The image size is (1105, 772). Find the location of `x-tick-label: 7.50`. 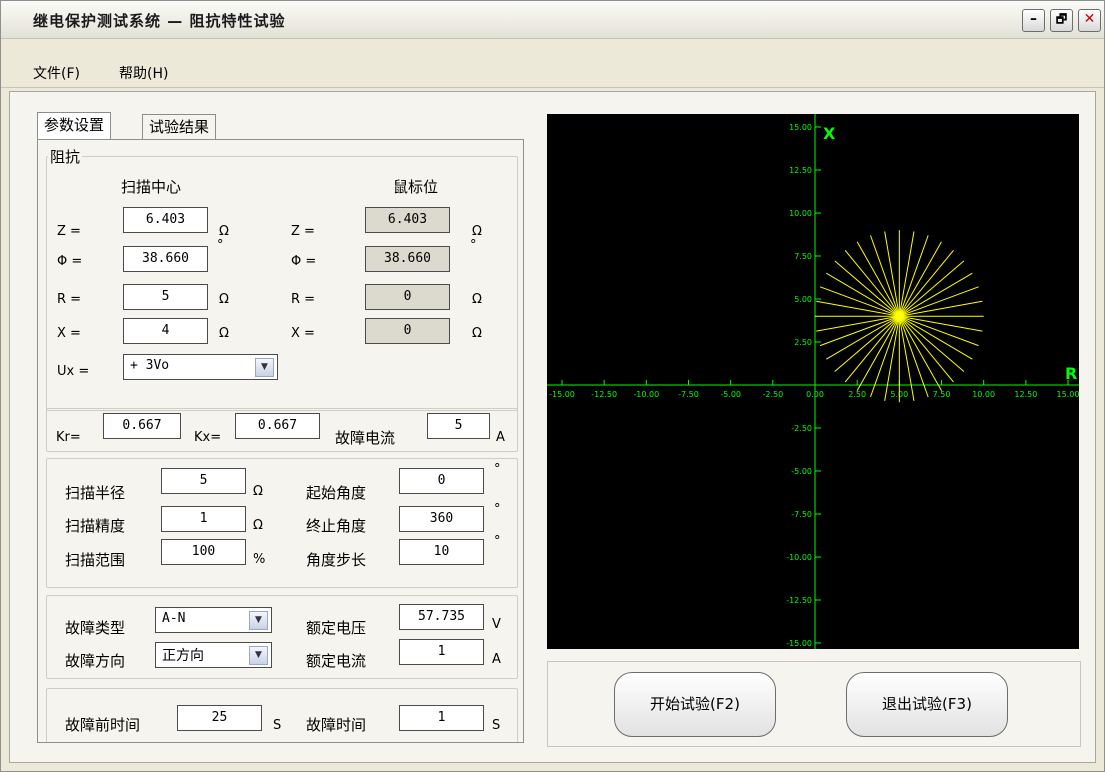

x-tick-label: 7.50 is located at coordinates (942, 394).